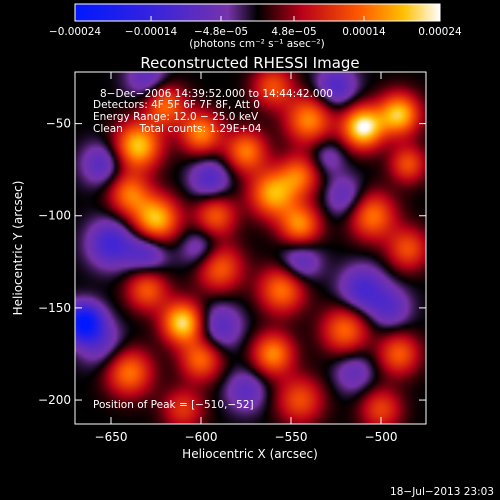 Image resolution: width=500 pixels, height=500 pixels. I want to click on annotation-energy-range: Energy Range: 12.0 − 25.0 keV, so click(176, 117).